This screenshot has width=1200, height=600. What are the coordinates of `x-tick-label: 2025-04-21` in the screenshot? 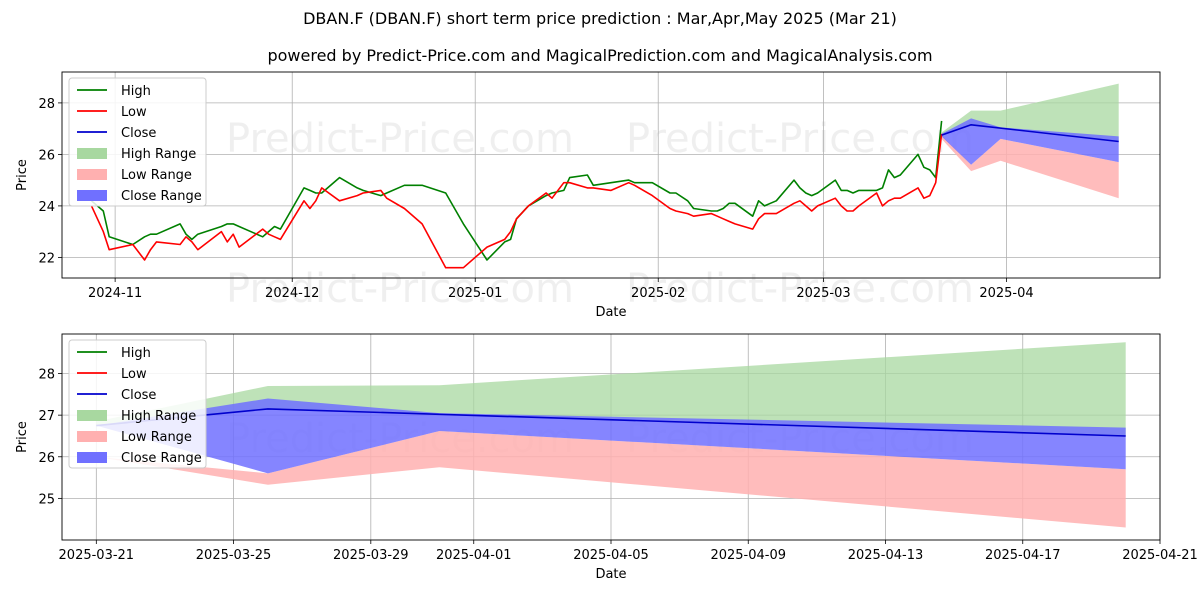 It's located at (1160, 555).